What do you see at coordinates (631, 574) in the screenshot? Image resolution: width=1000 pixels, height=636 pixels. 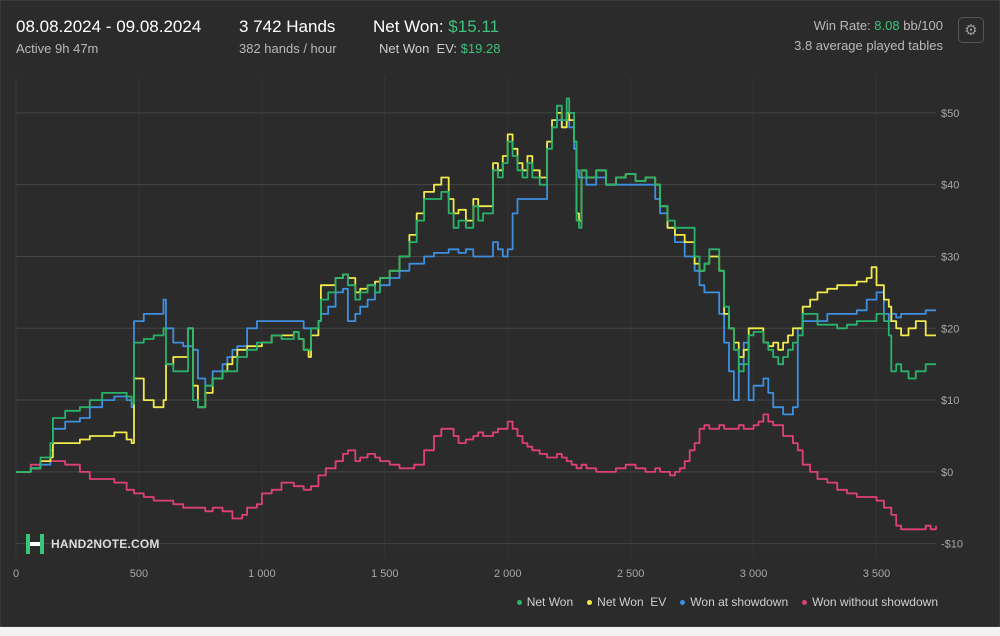 I see `x-tick-label: 2 500` at bounding box center [631, 574].